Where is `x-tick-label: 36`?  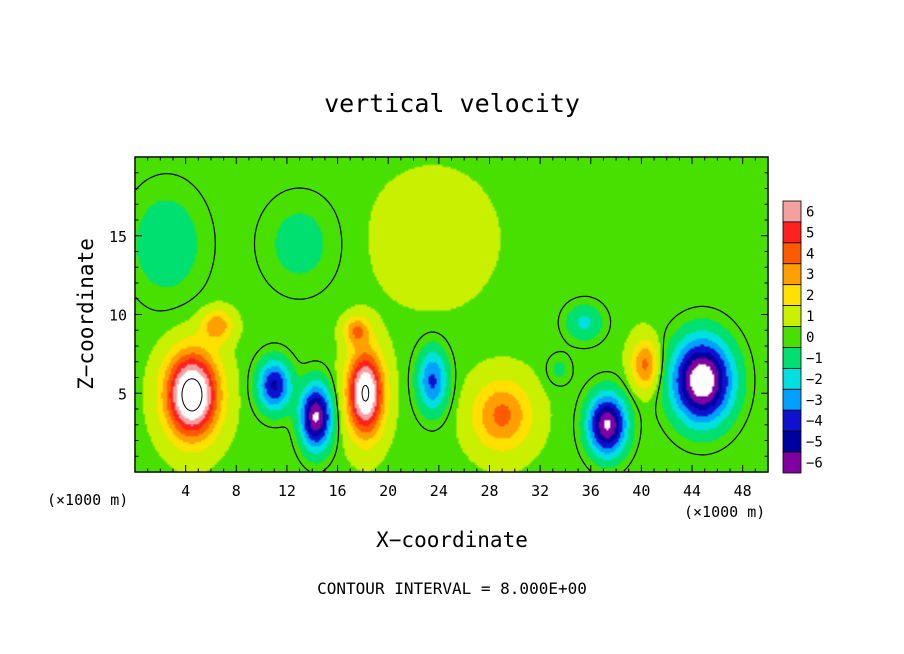
x-tick-label: 36 is located at coordinates (591, 491).